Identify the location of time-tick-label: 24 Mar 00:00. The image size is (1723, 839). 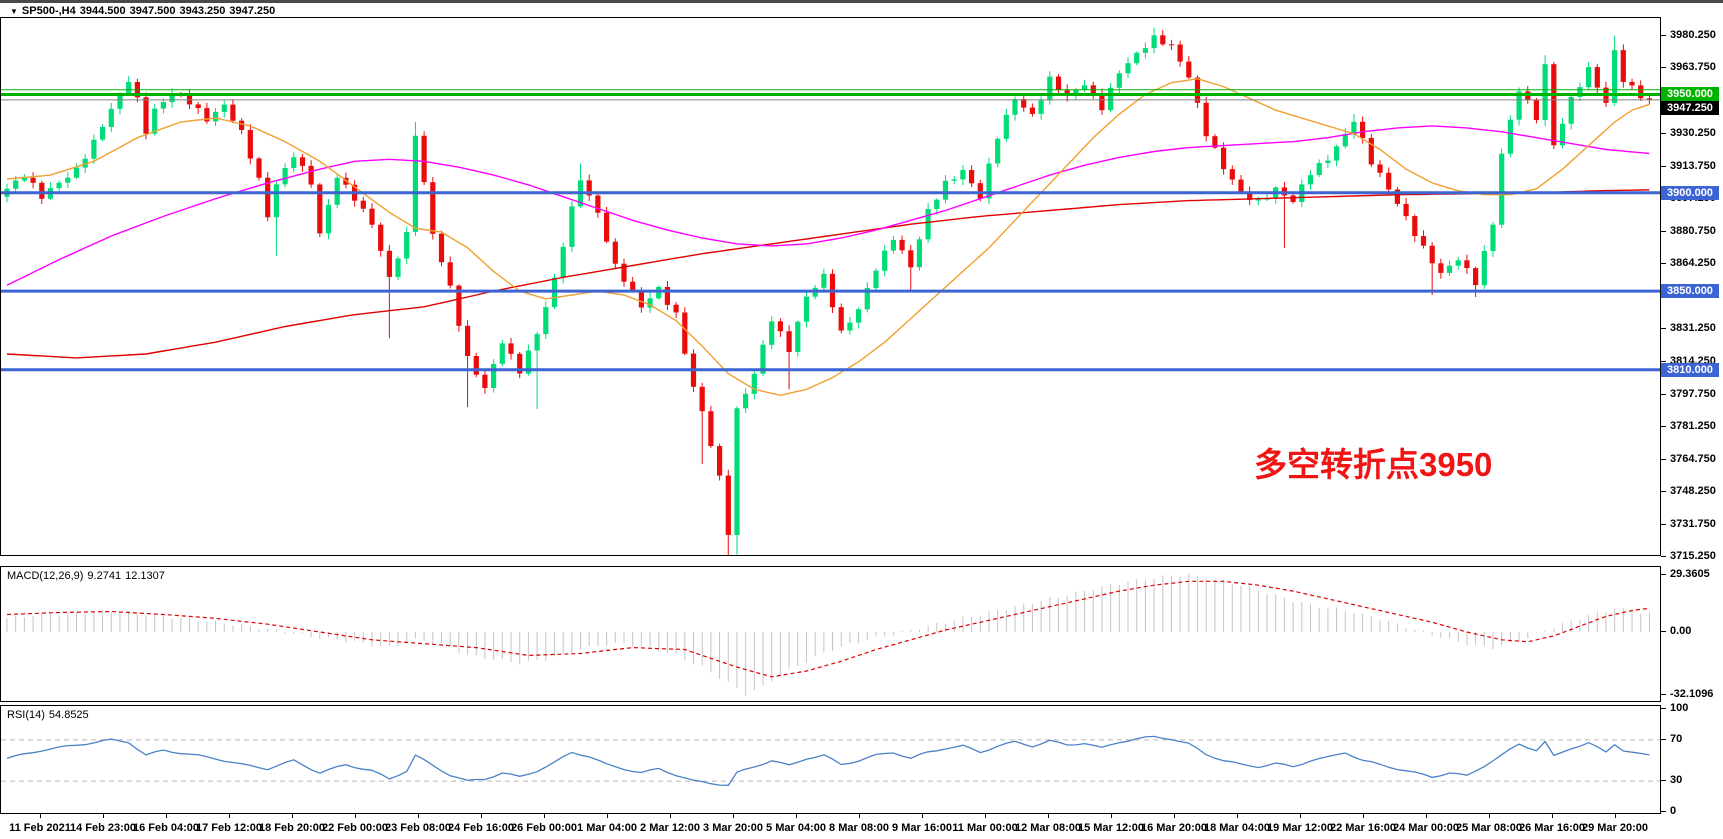
(1426, 828).